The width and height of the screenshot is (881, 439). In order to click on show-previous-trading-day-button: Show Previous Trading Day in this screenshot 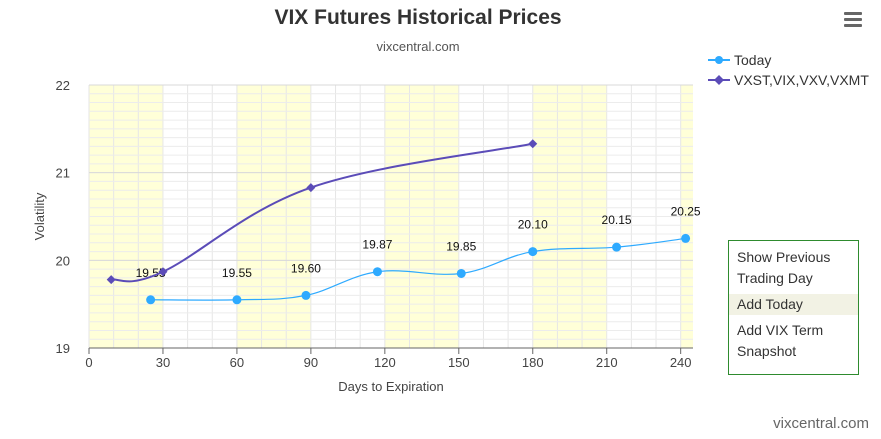, I will do `click(784, 267)`.